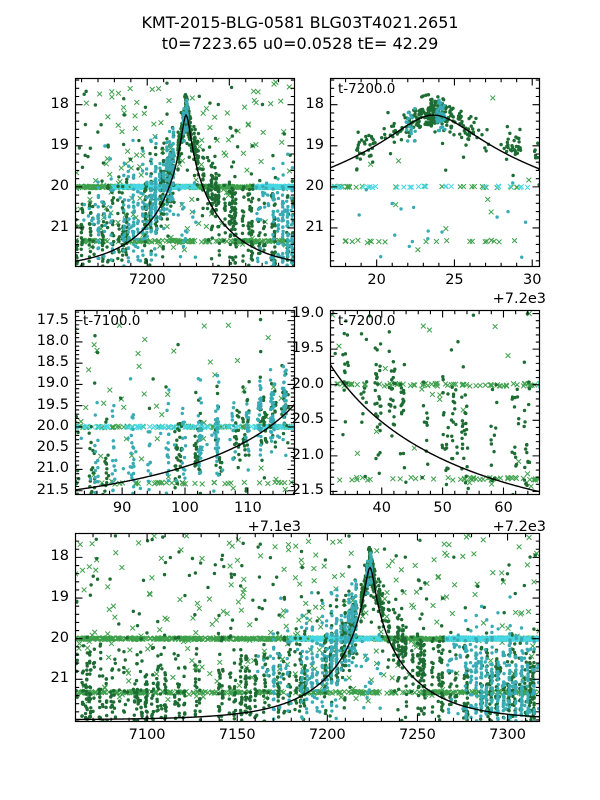 Image resolution: width=600 pixels, height=800 pixels. What do you see at coordinates (376, 280) in the screenshot?
I see `x-tick-label: 20` at bounding box center [376, 280].